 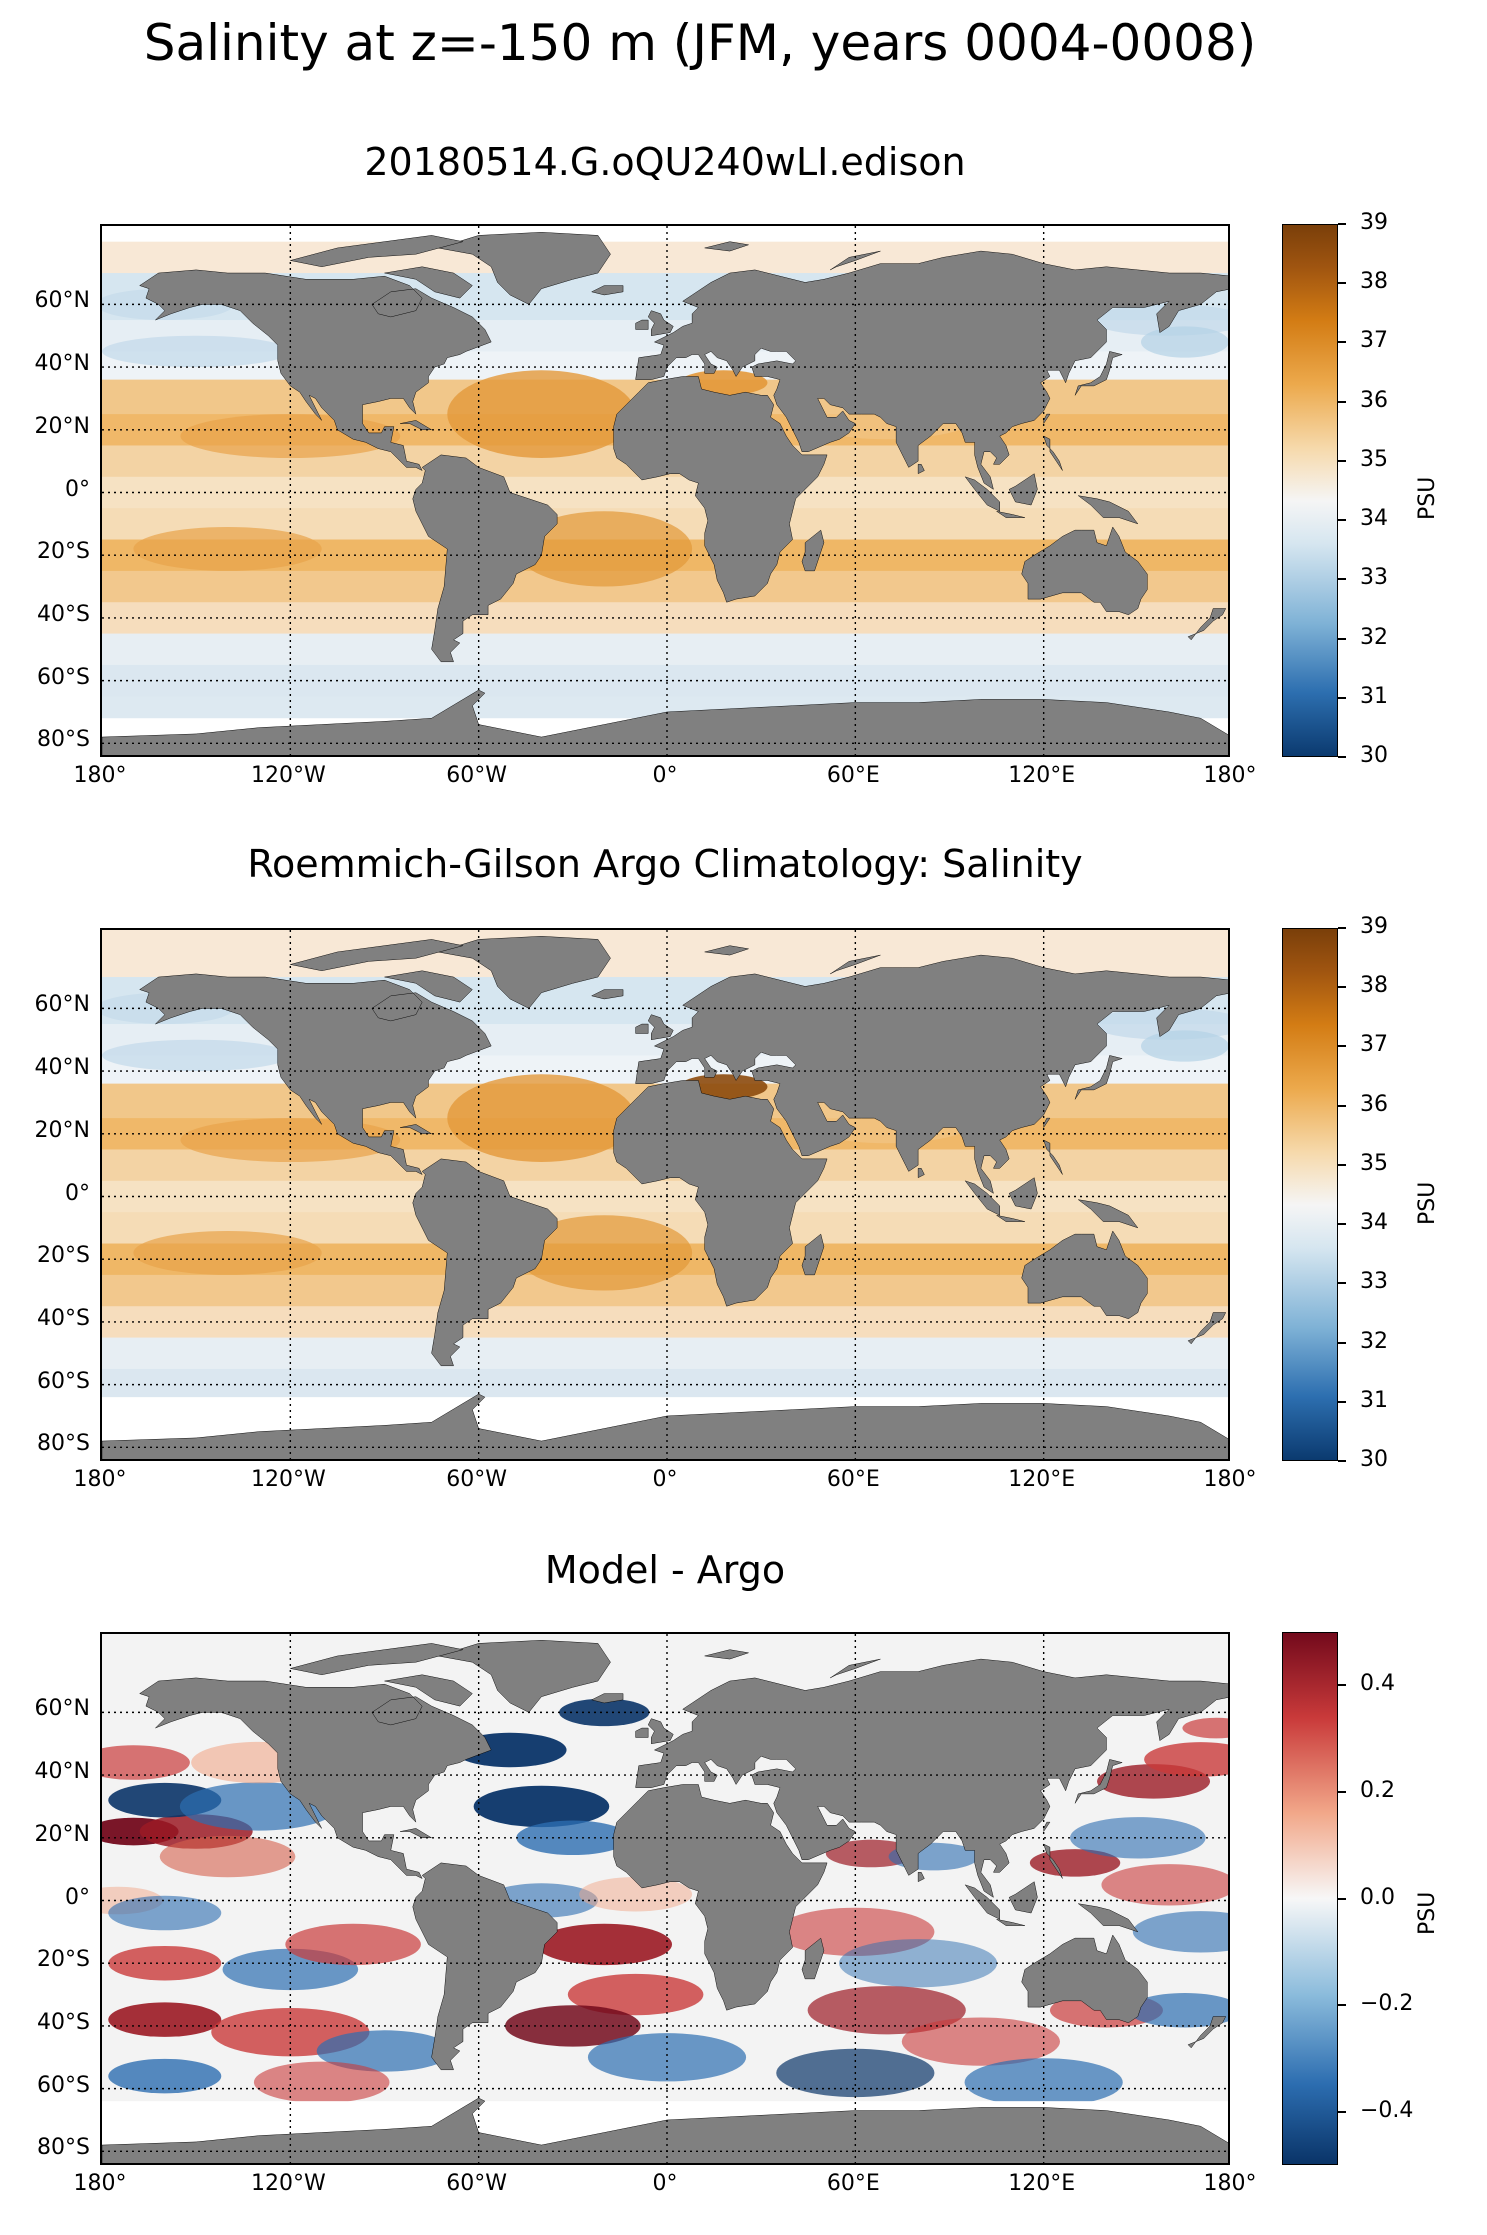 I want to click on land-newzealand, so click(x=1207, y=1328).